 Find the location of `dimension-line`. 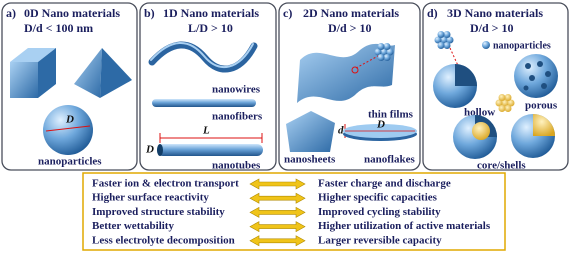

dimension-line is located at coordinates (68, 128).